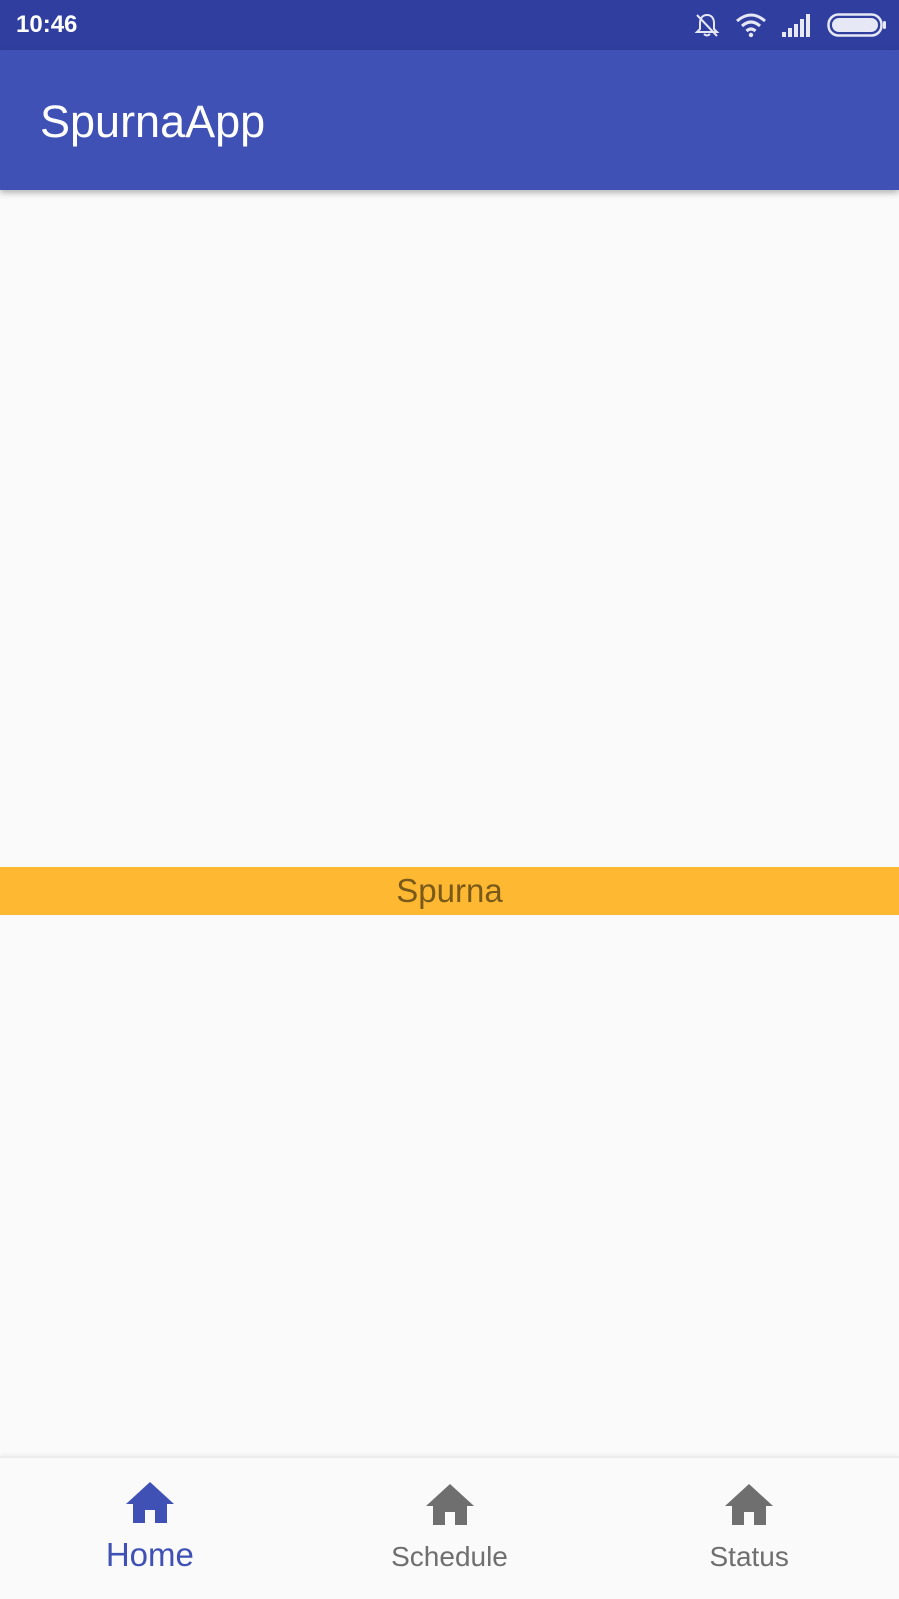  What do you see at coordinates (749, 1556) in the screenshot?
I see `nav-label-status: Status` at bounding box center [749, 1556].